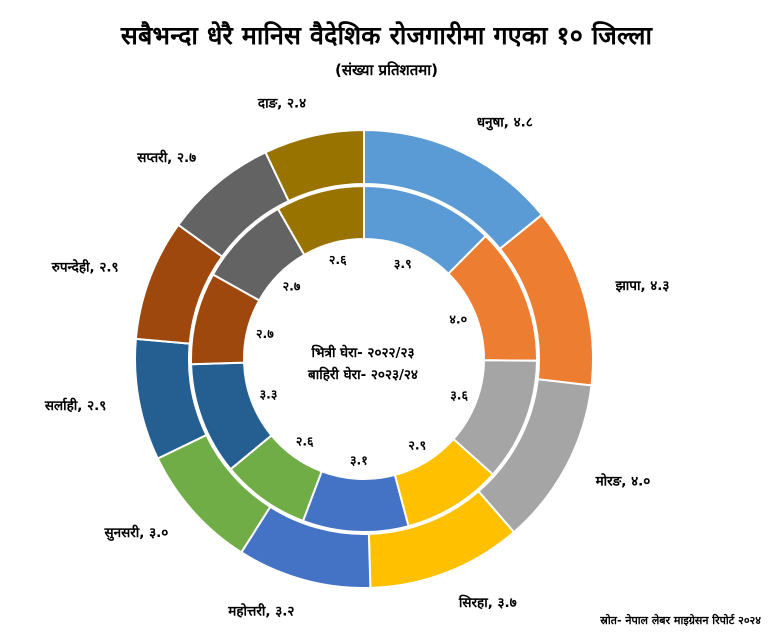  Describe the element at coordinates (623, 481) in the screenshot. I see `outer-label-3: मोरङ, ४.०` at that location.